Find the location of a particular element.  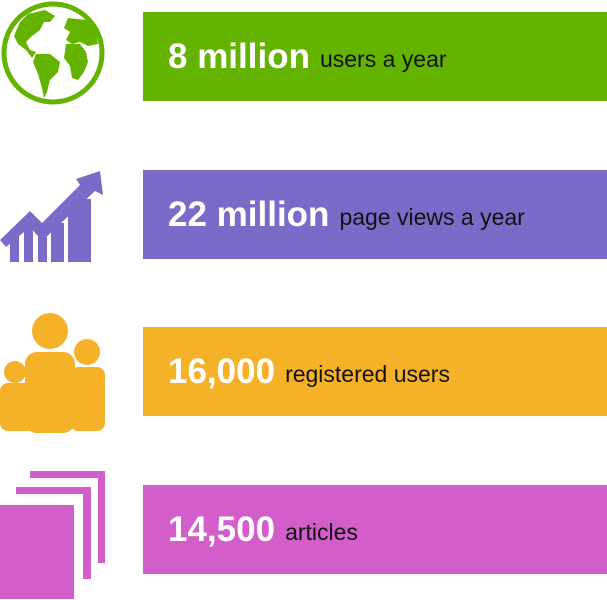

growth-chart-icon is located at coordinates (51, 216).